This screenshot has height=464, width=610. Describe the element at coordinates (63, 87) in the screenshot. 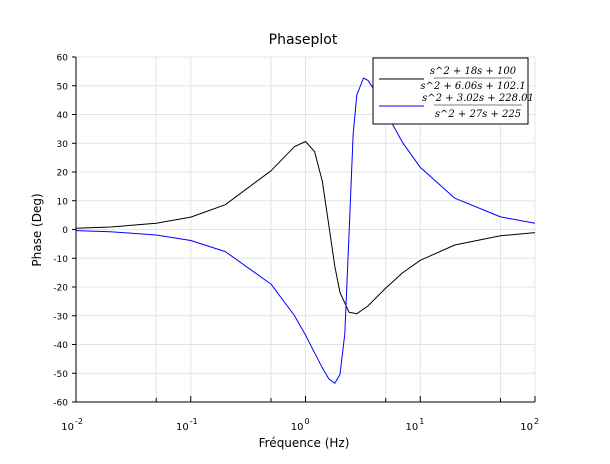

I see `y-tick-label: 50` at that location.